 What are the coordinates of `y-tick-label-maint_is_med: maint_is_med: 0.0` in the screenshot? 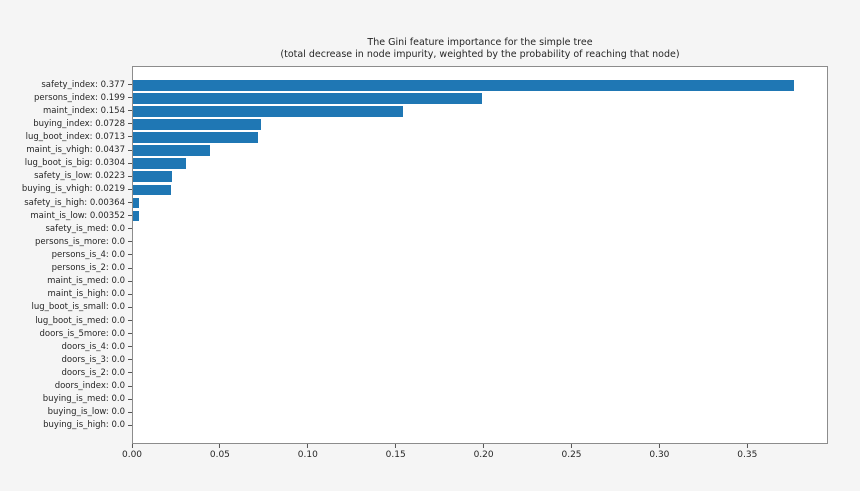 It's located at (86, 281).